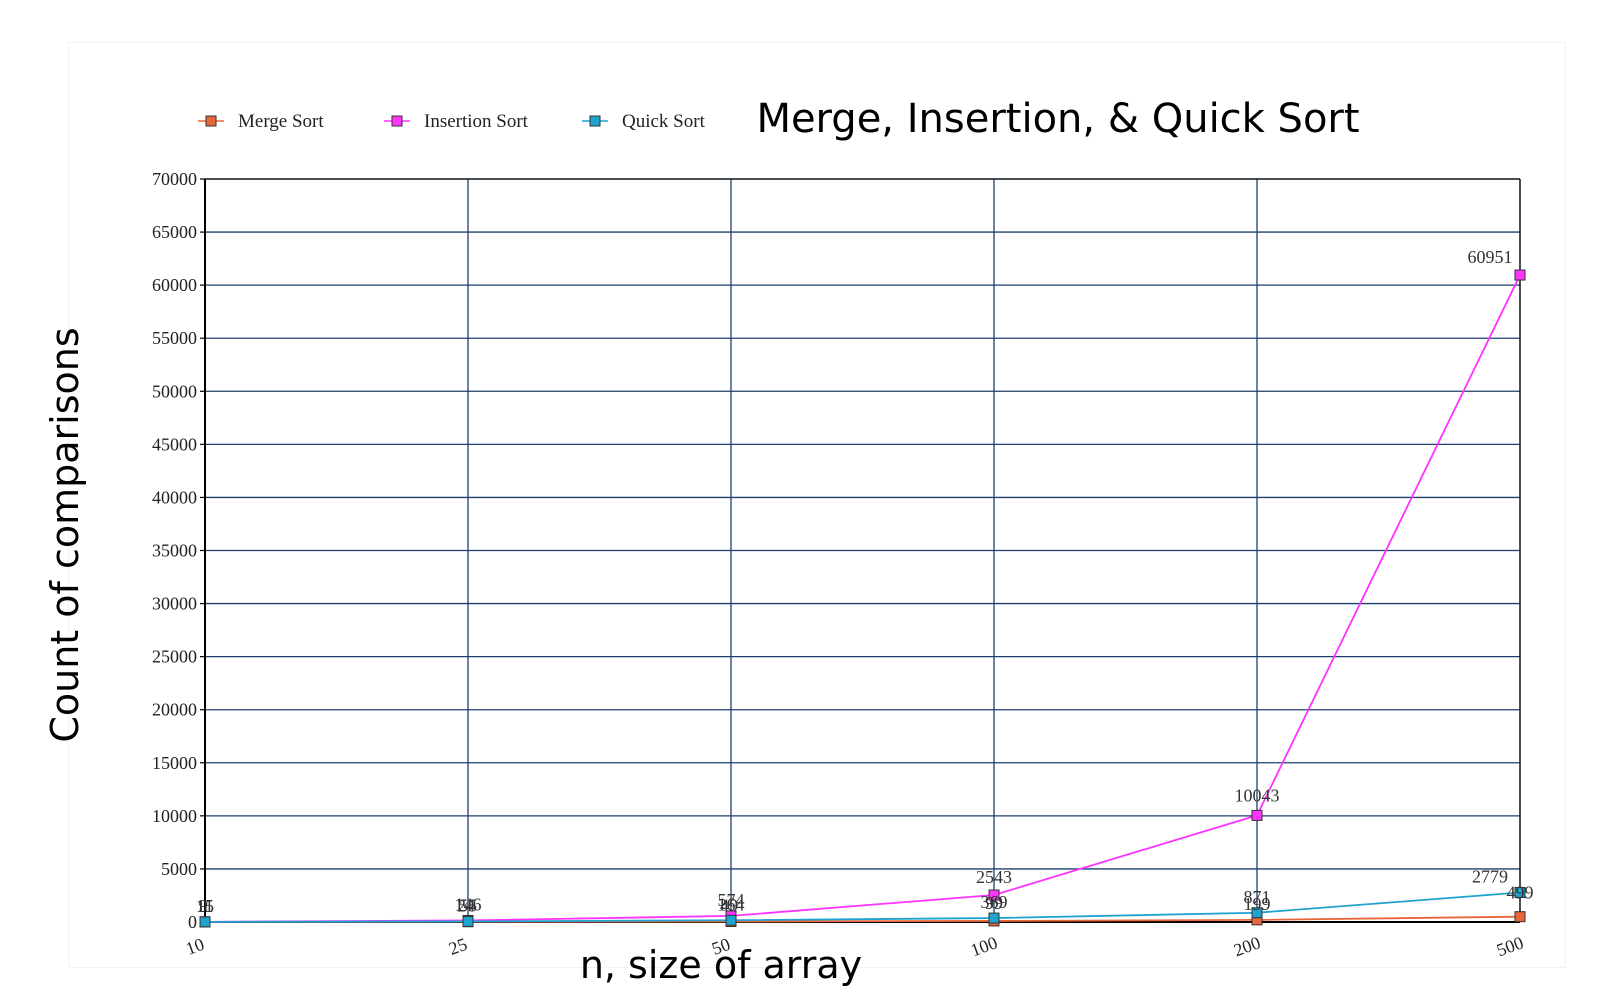  What do you see at coordinates (179, 869) in the screenshot?
I see `y-tick-label: 5000` at bounding box center [179, 869].